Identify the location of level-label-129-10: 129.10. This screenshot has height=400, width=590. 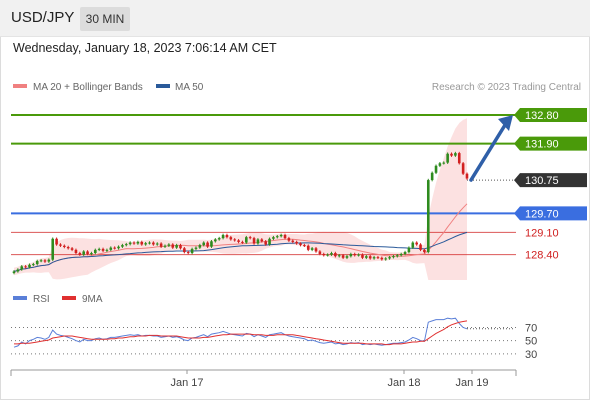
(542, 233).